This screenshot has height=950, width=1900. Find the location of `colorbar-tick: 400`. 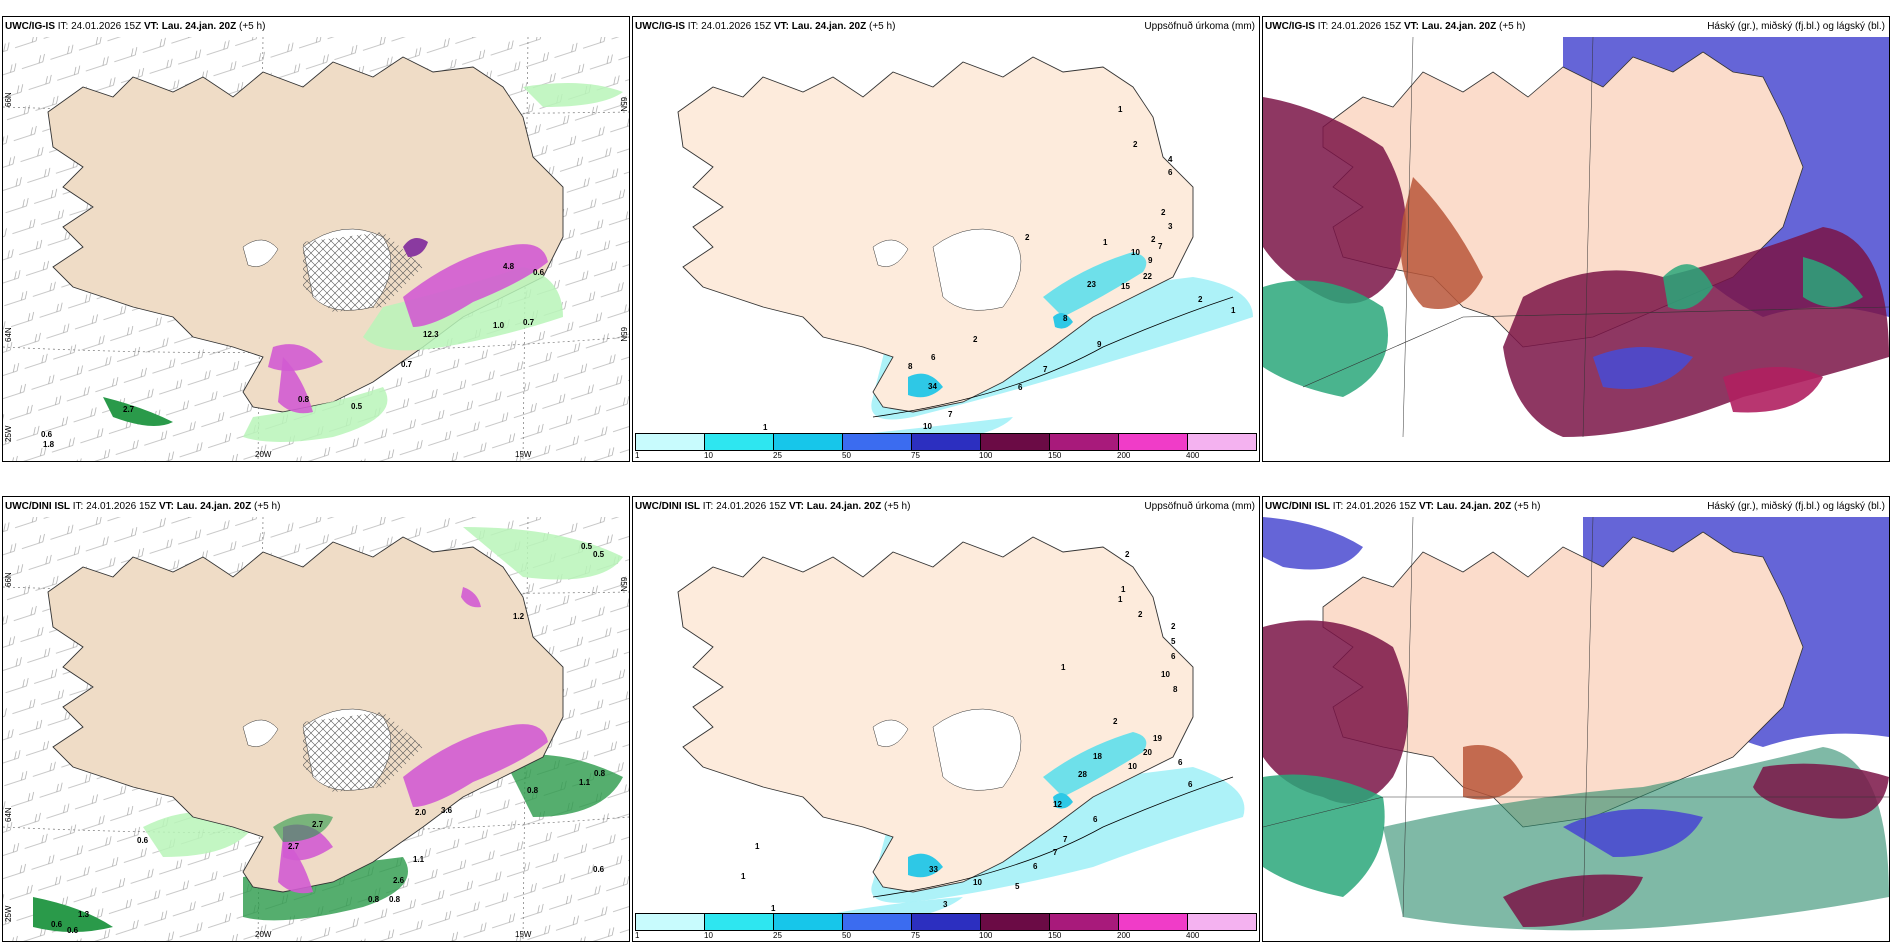

colorbar-tick: 400 is located at coordinates (1193, 935).